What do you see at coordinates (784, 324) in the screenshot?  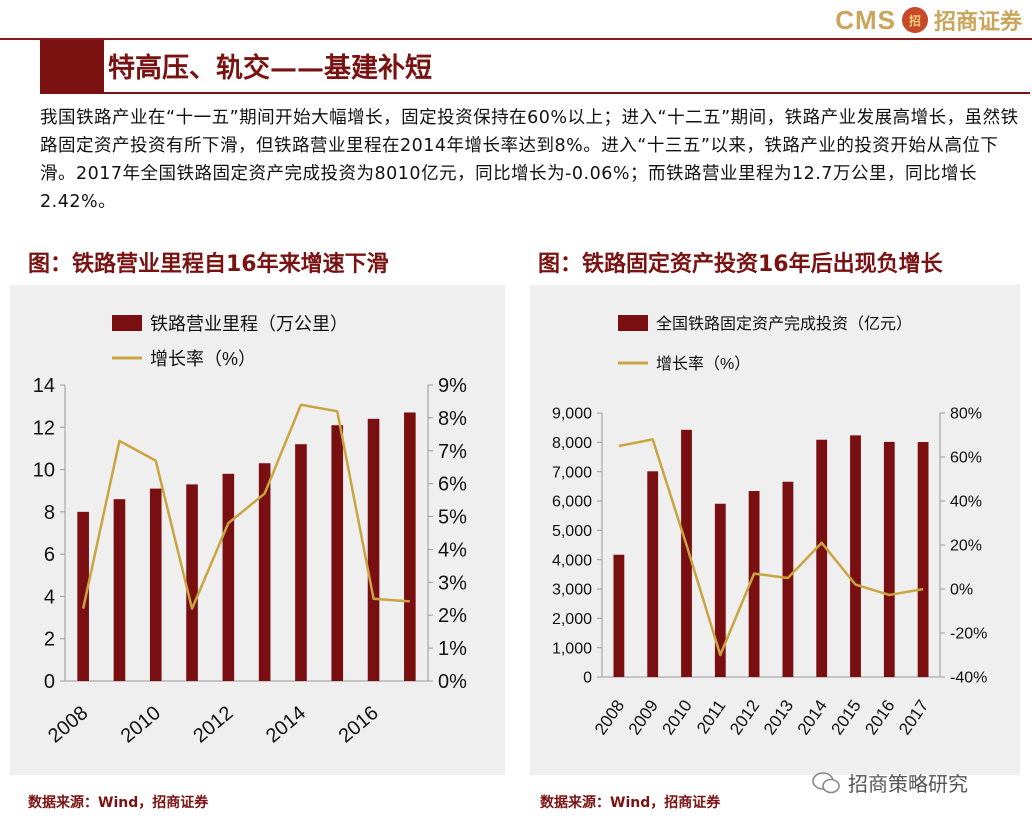 I see `legend-bar-label: 全国铁路固定资产完成投资（亿元）` at bounding box center [784, 324].